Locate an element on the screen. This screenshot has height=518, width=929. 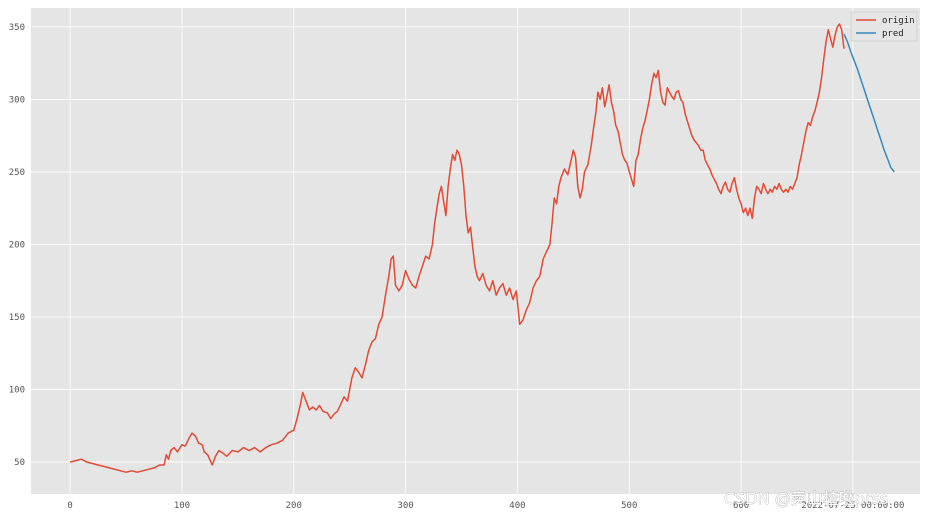
watermark: CSDN @卖山楂啦prss is located at coordinates (806, 498).